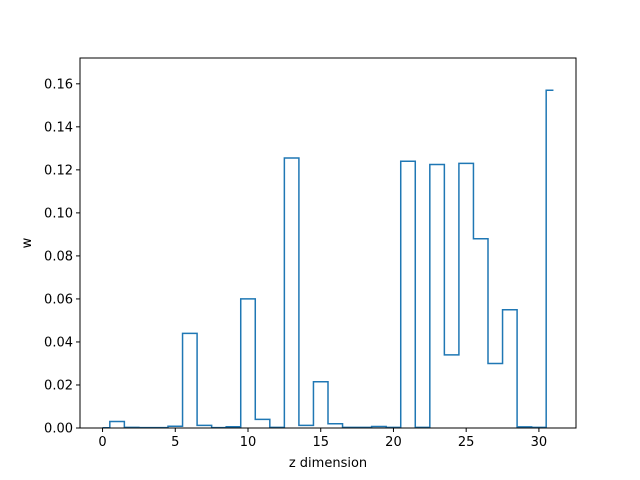 The image size is (640, 480). I want to click on y-tick-label: 0.04, so click(58, 342).